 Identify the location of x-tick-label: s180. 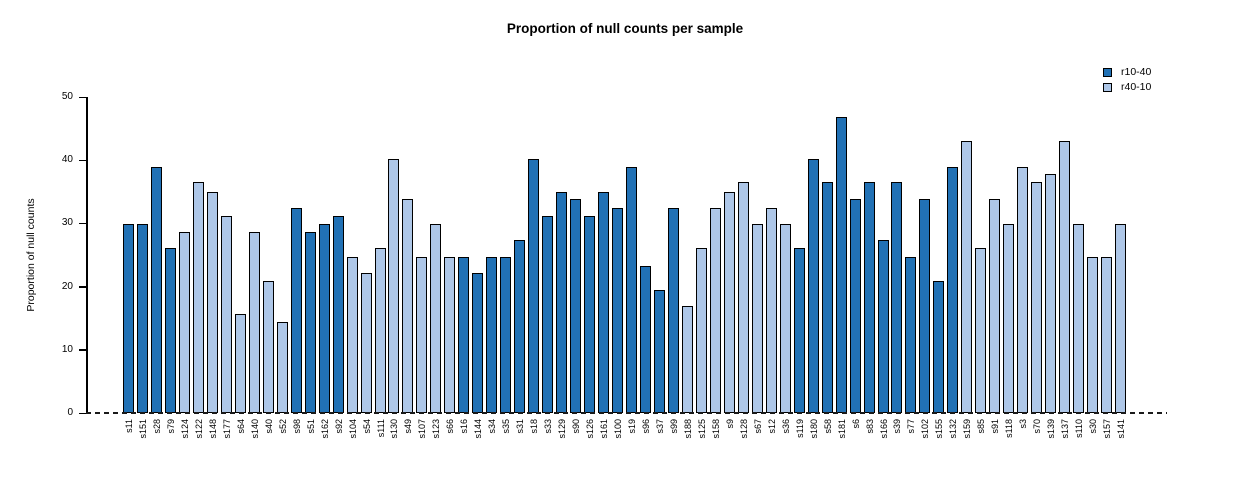
(813, 429).